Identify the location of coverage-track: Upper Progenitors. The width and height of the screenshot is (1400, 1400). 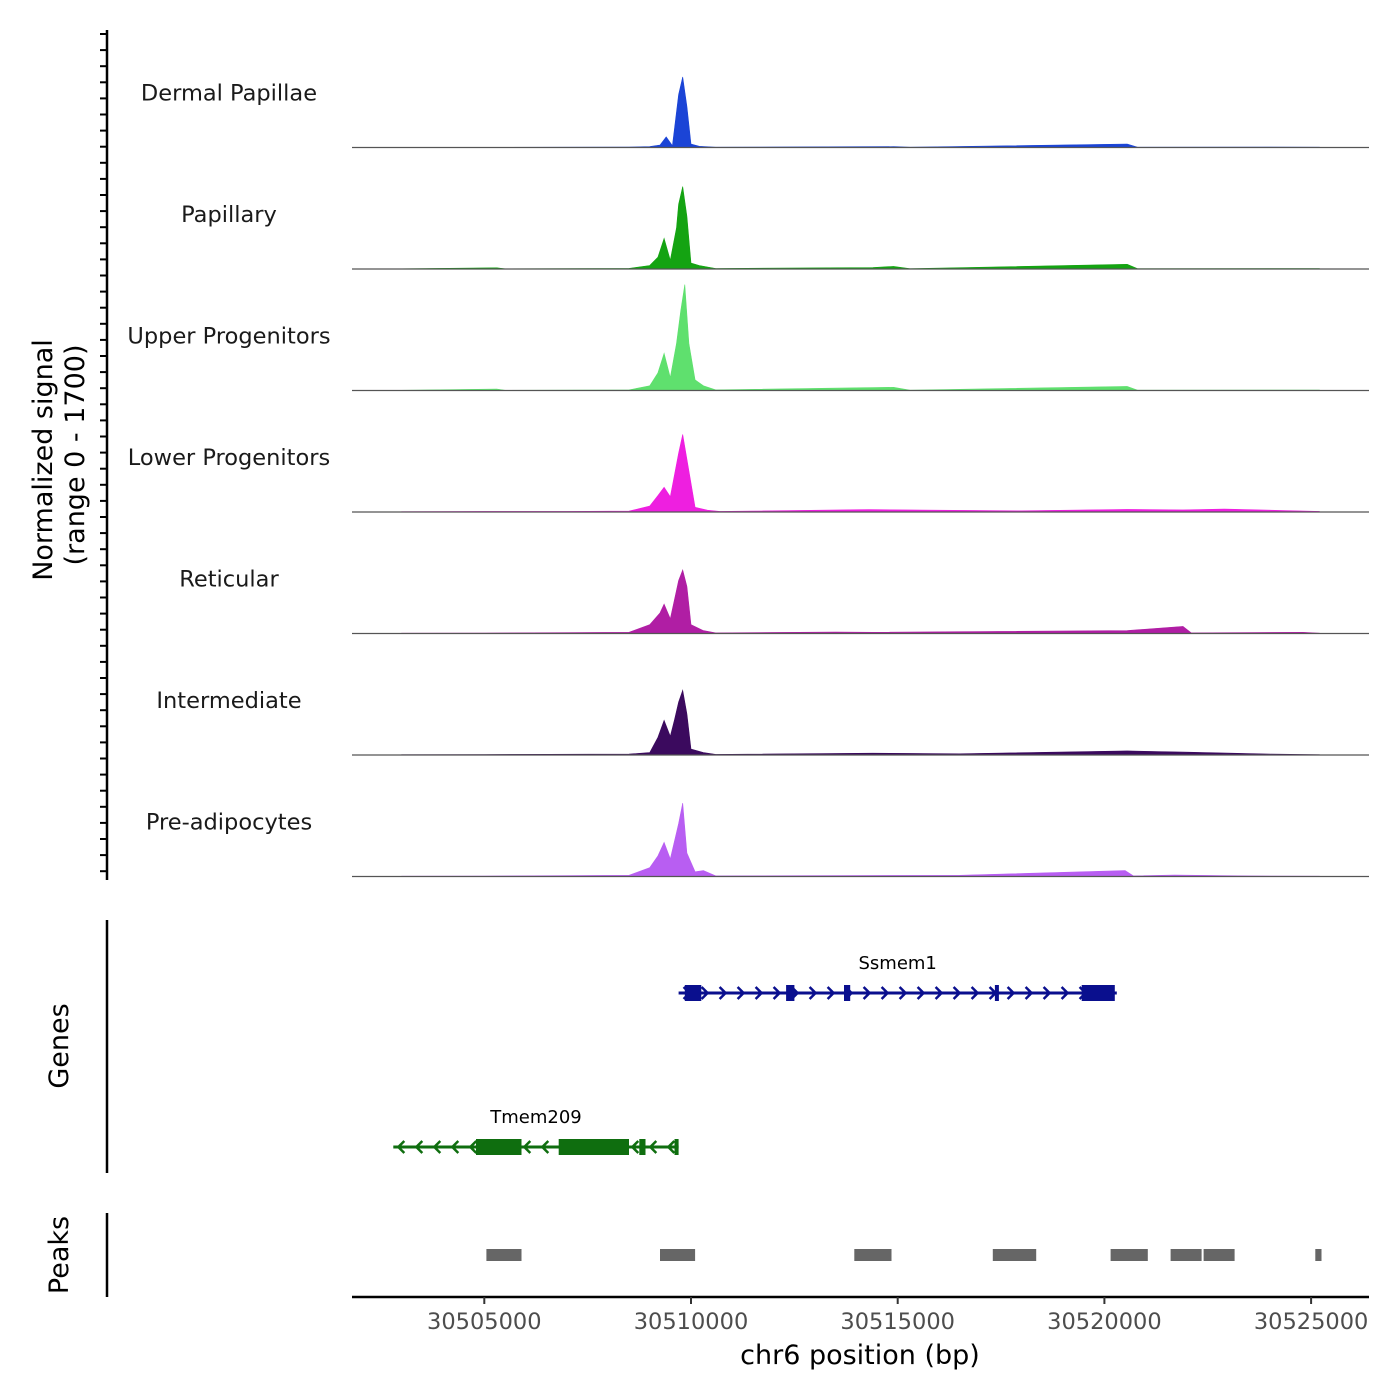
(748, 338).